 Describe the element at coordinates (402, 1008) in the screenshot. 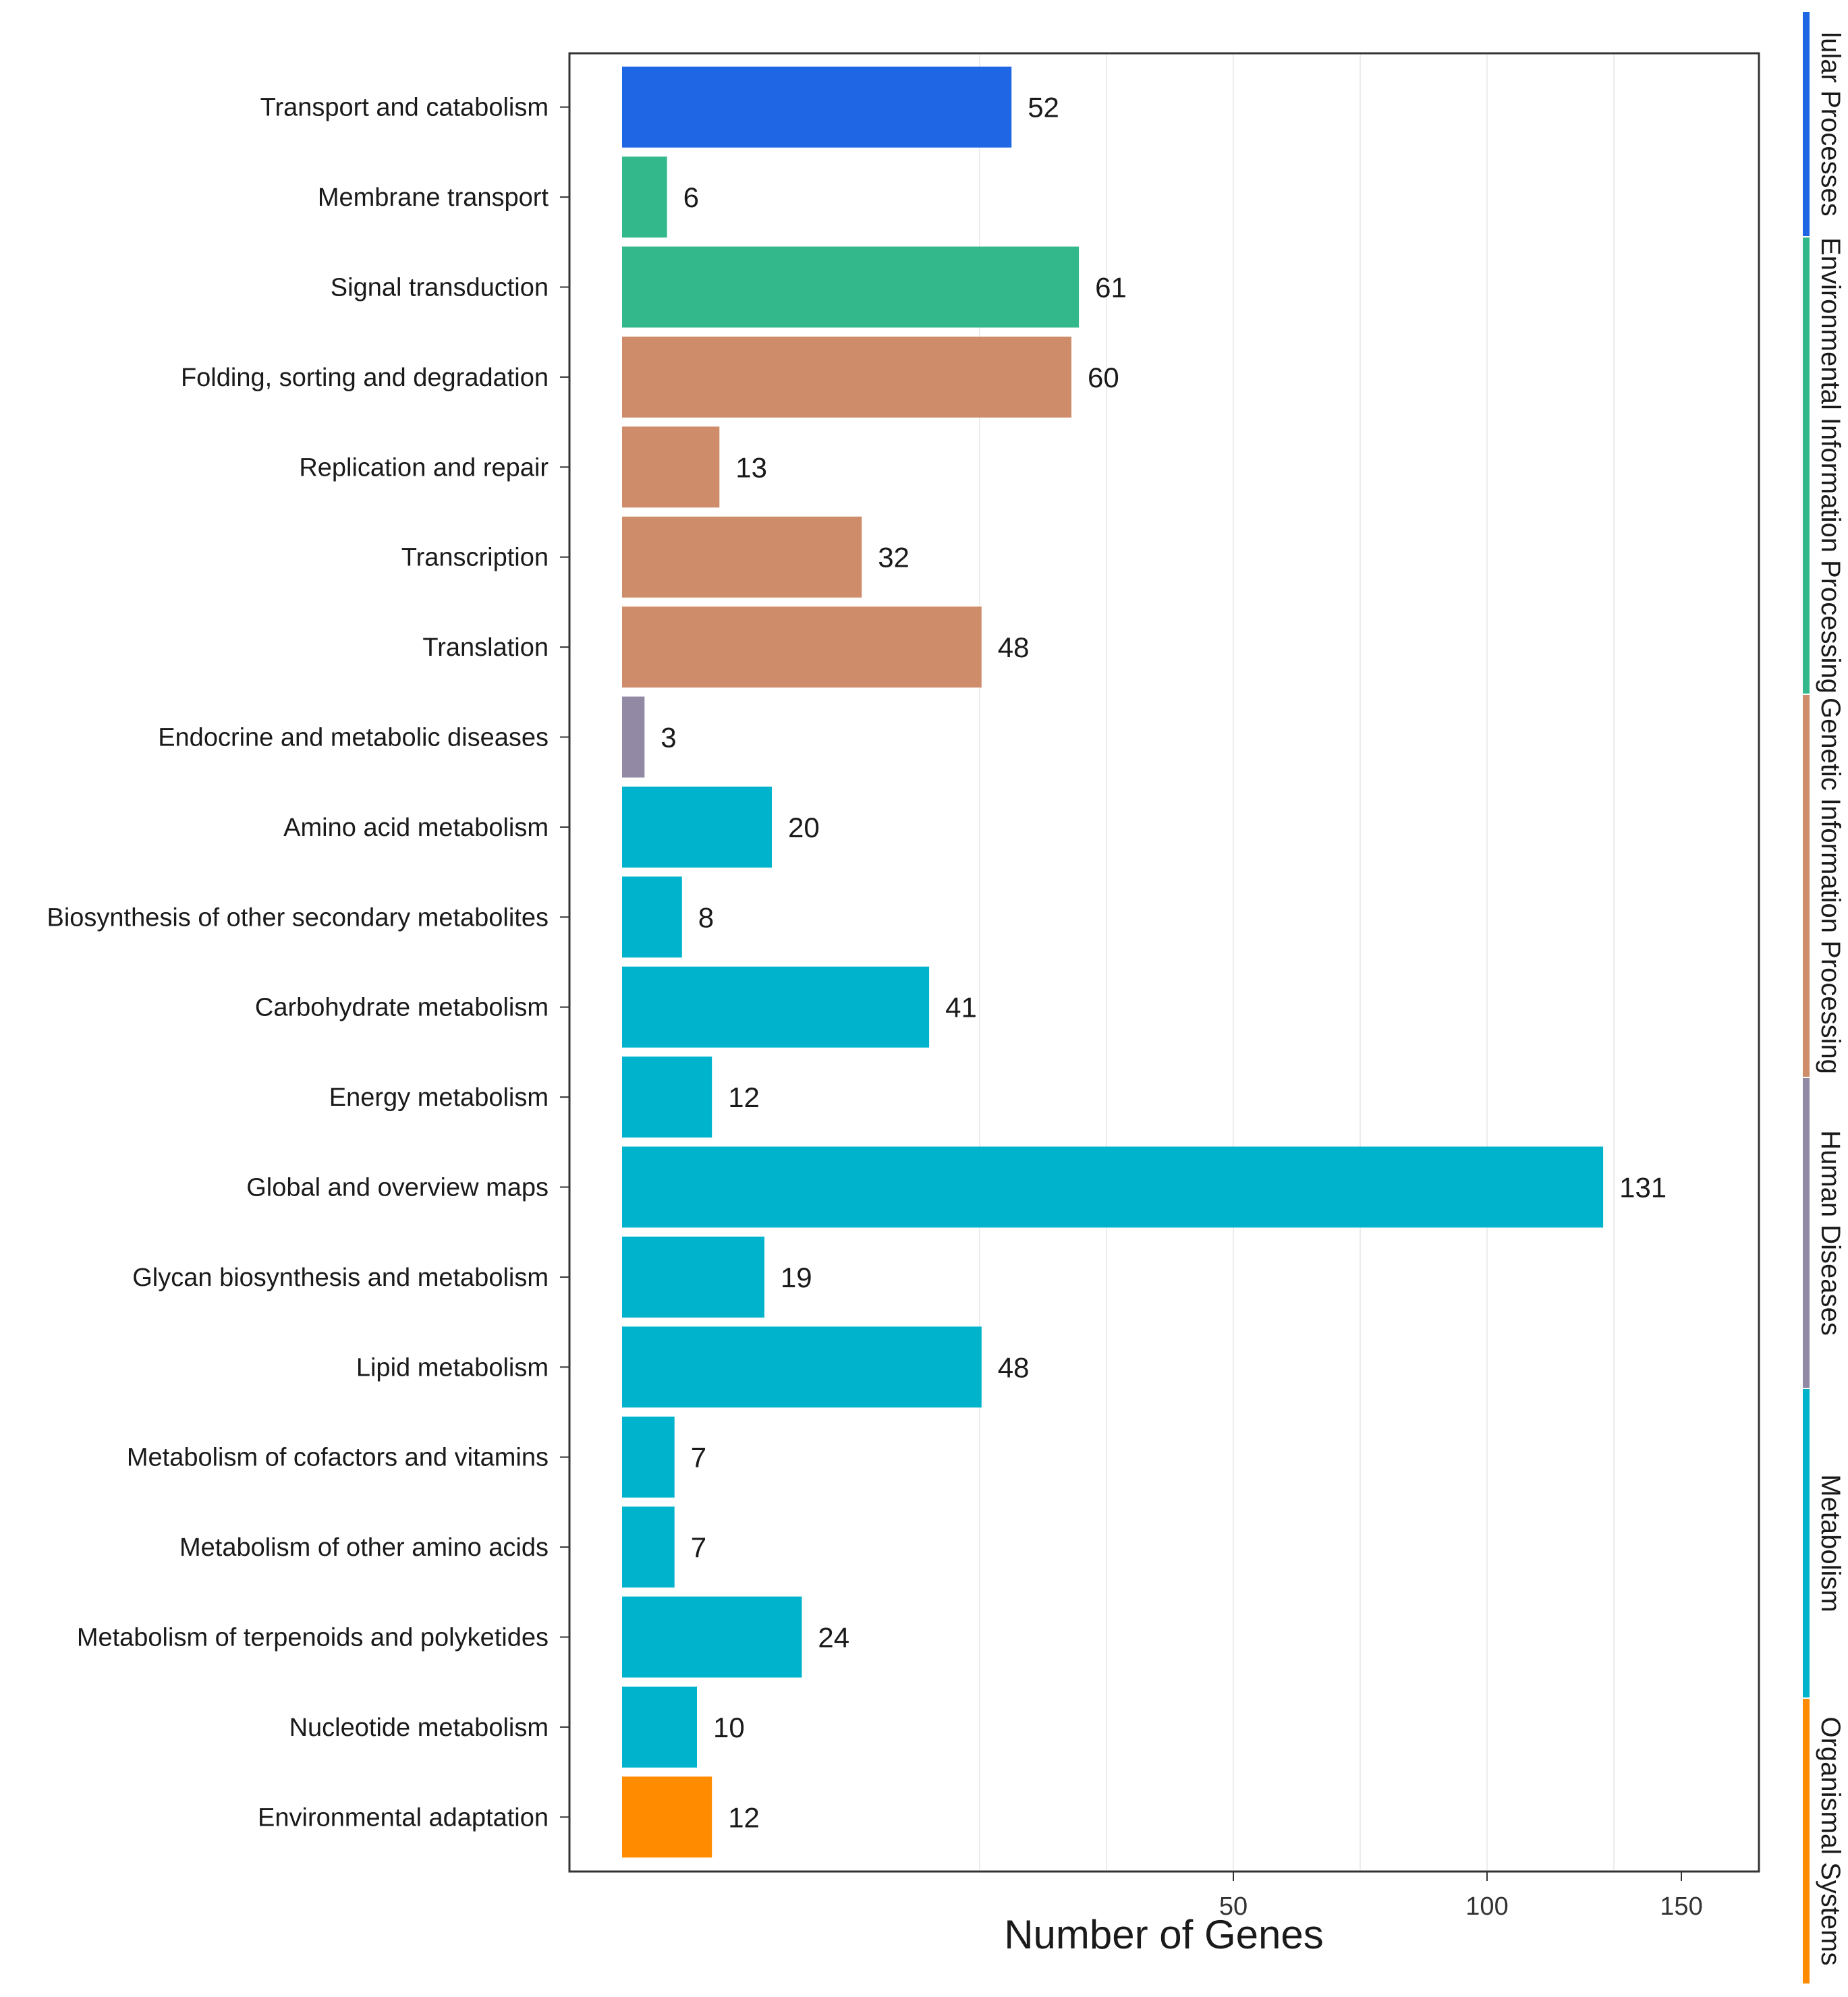

I see `category-label: Carbohydrate metabolism` at that location.